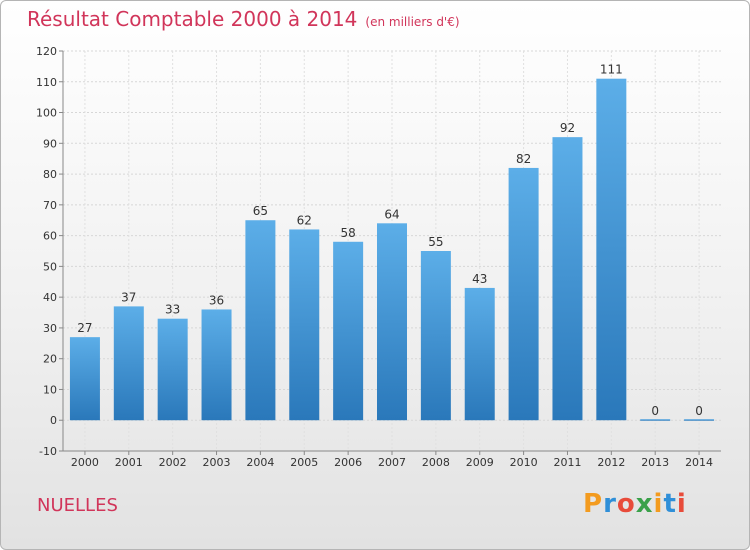  Describe the element at coordinates (128, 297) in the screenshot. I see `bar-value-label: 37` at that location.